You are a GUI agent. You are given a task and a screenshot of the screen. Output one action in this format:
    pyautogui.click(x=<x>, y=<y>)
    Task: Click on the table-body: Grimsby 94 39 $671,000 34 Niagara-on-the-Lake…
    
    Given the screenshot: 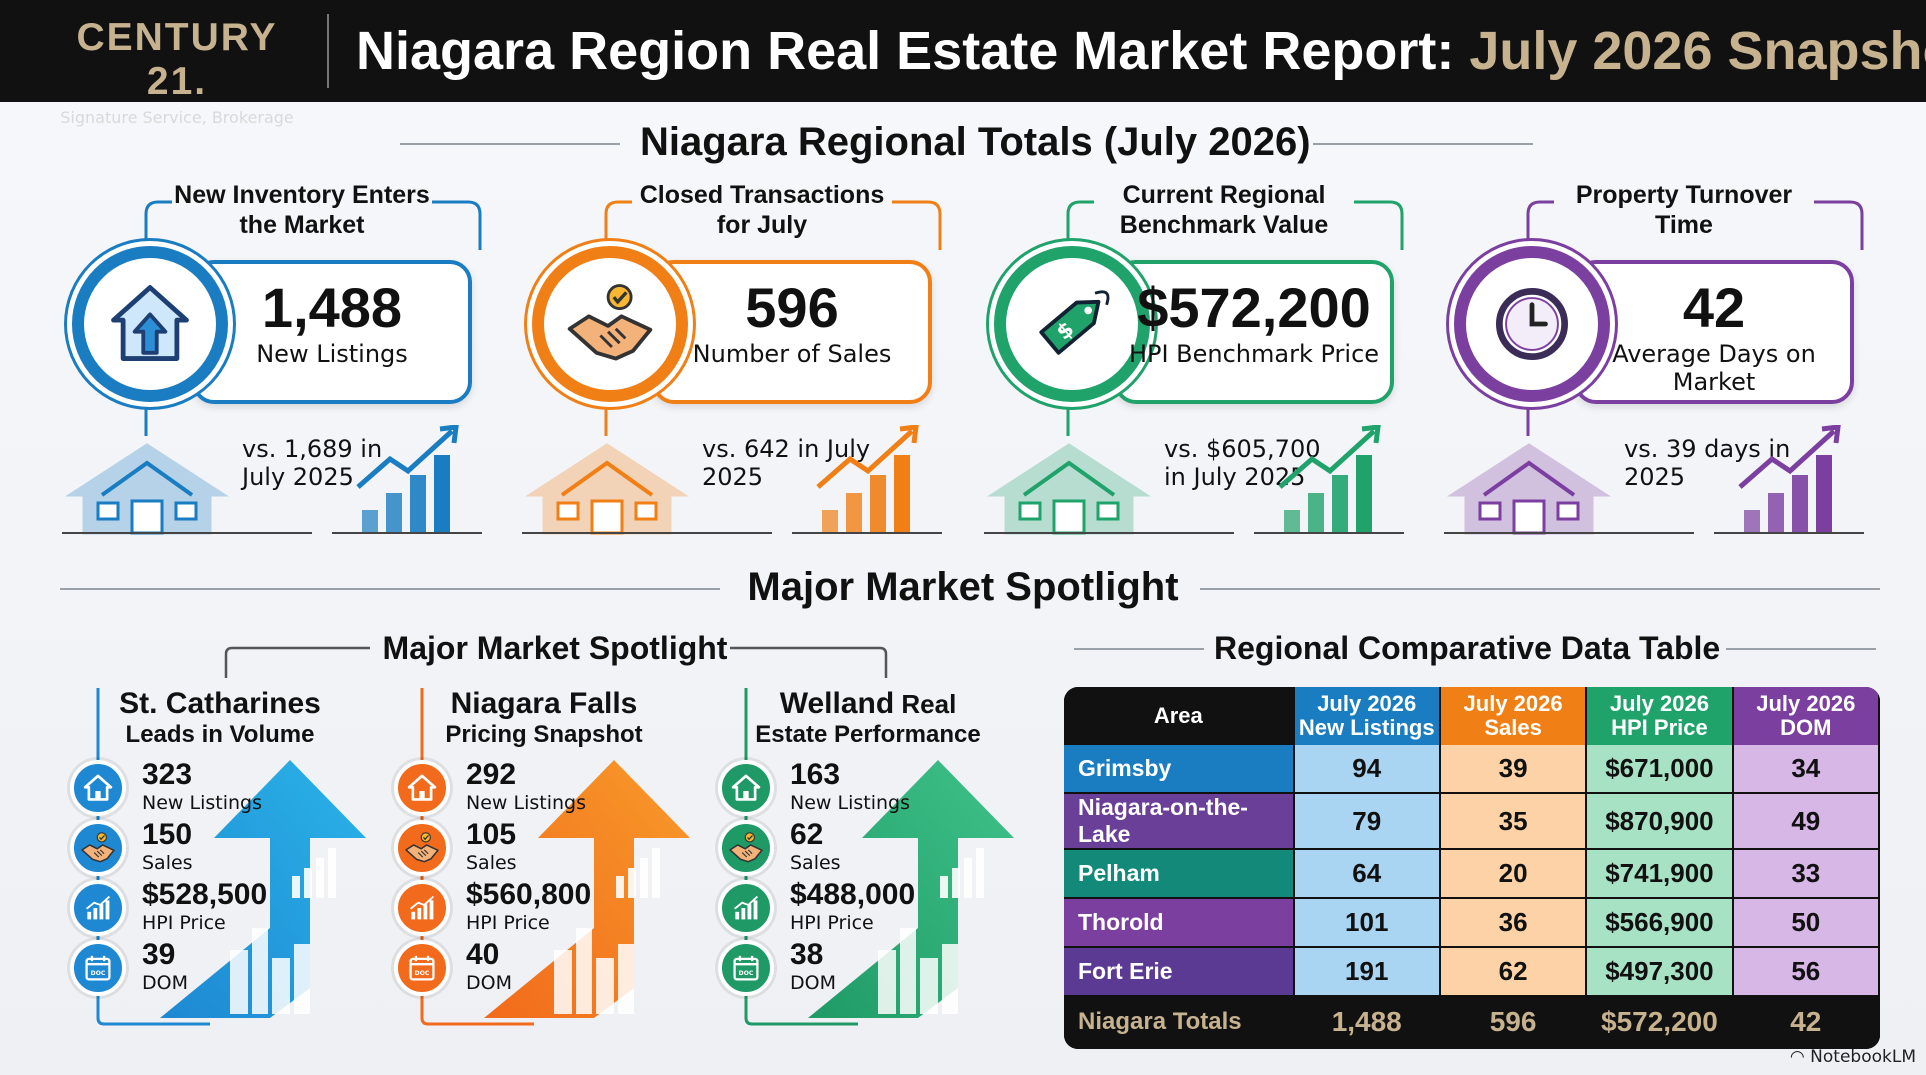 What is the action you would take?
    pyautogui.click(x=1472, y=897)
    